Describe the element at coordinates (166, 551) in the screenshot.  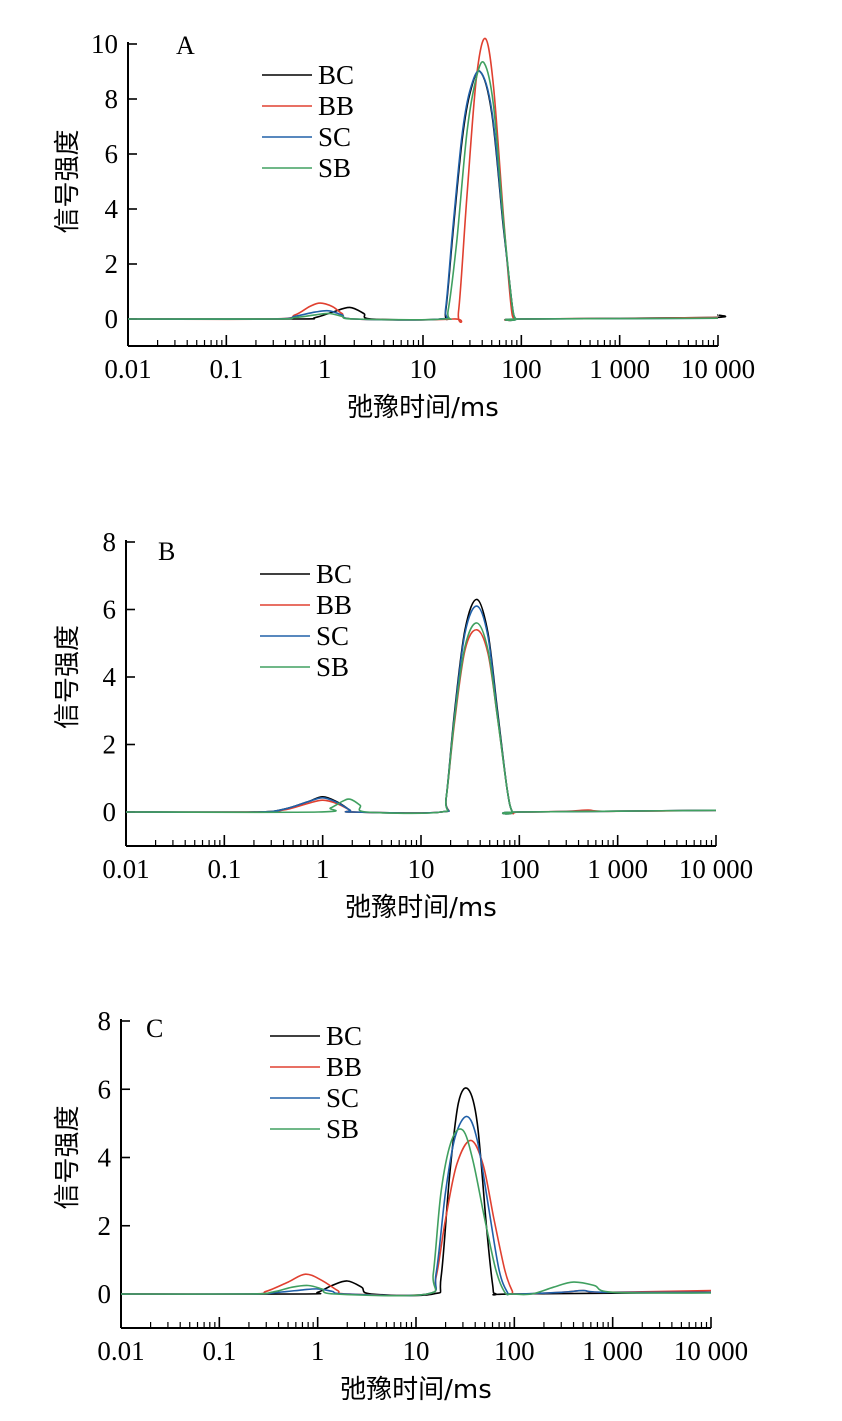
I see `panel-label: B` at that location.